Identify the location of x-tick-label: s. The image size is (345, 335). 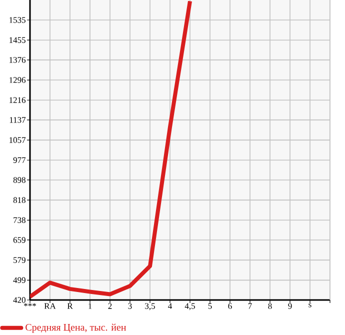
(310, 305).